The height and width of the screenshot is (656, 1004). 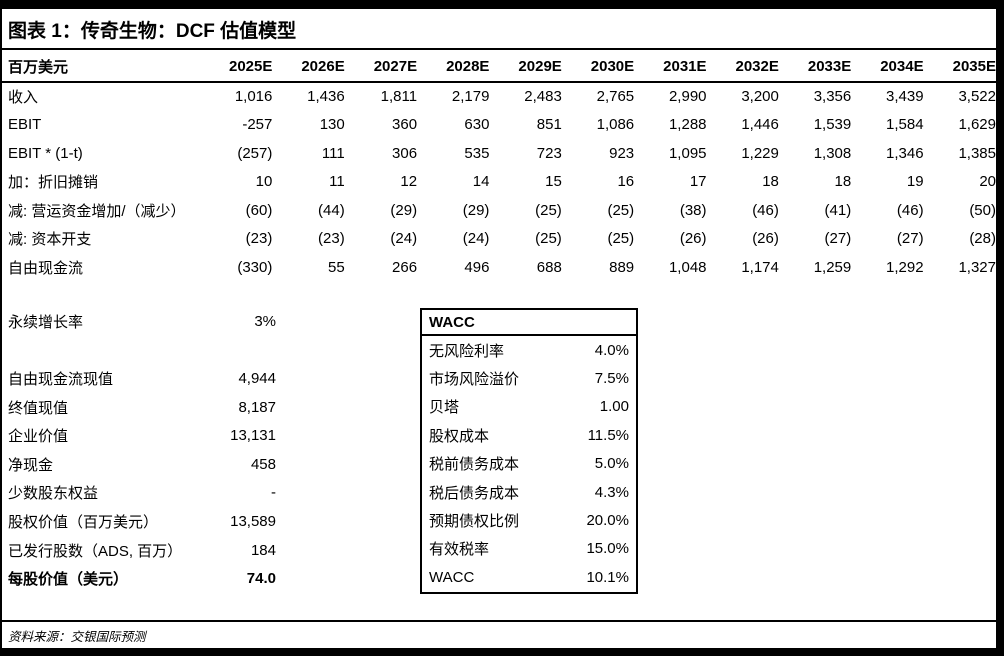 I want to click on row-value: 8,187, so click(x=257, y=407).